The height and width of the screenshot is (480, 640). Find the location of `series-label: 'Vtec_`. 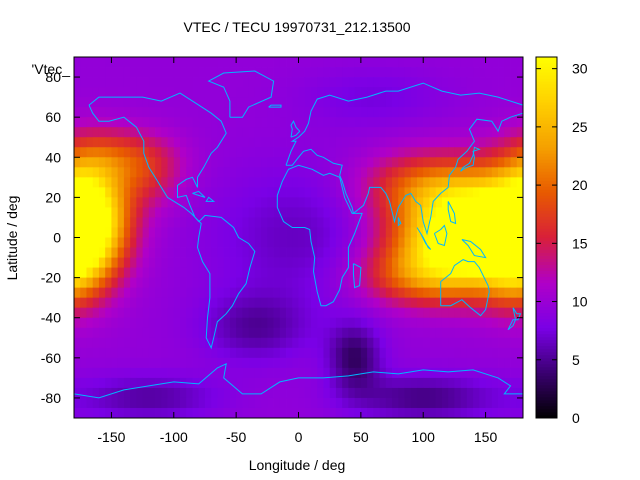

series-label: 'Vtec_ is located at coordinates (51, 69).